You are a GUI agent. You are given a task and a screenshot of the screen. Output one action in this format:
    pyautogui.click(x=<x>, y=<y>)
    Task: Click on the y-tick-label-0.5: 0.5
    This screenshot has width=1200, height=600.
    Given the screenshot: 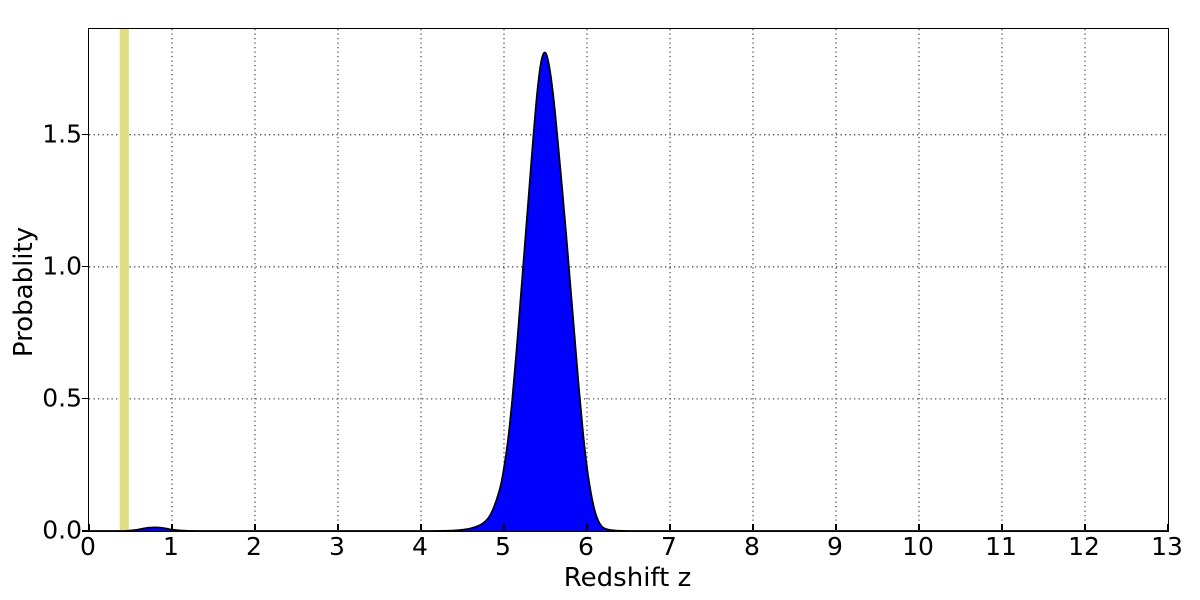 What is the action you would take?
    pyautogui.click(x=62, y=398)
    